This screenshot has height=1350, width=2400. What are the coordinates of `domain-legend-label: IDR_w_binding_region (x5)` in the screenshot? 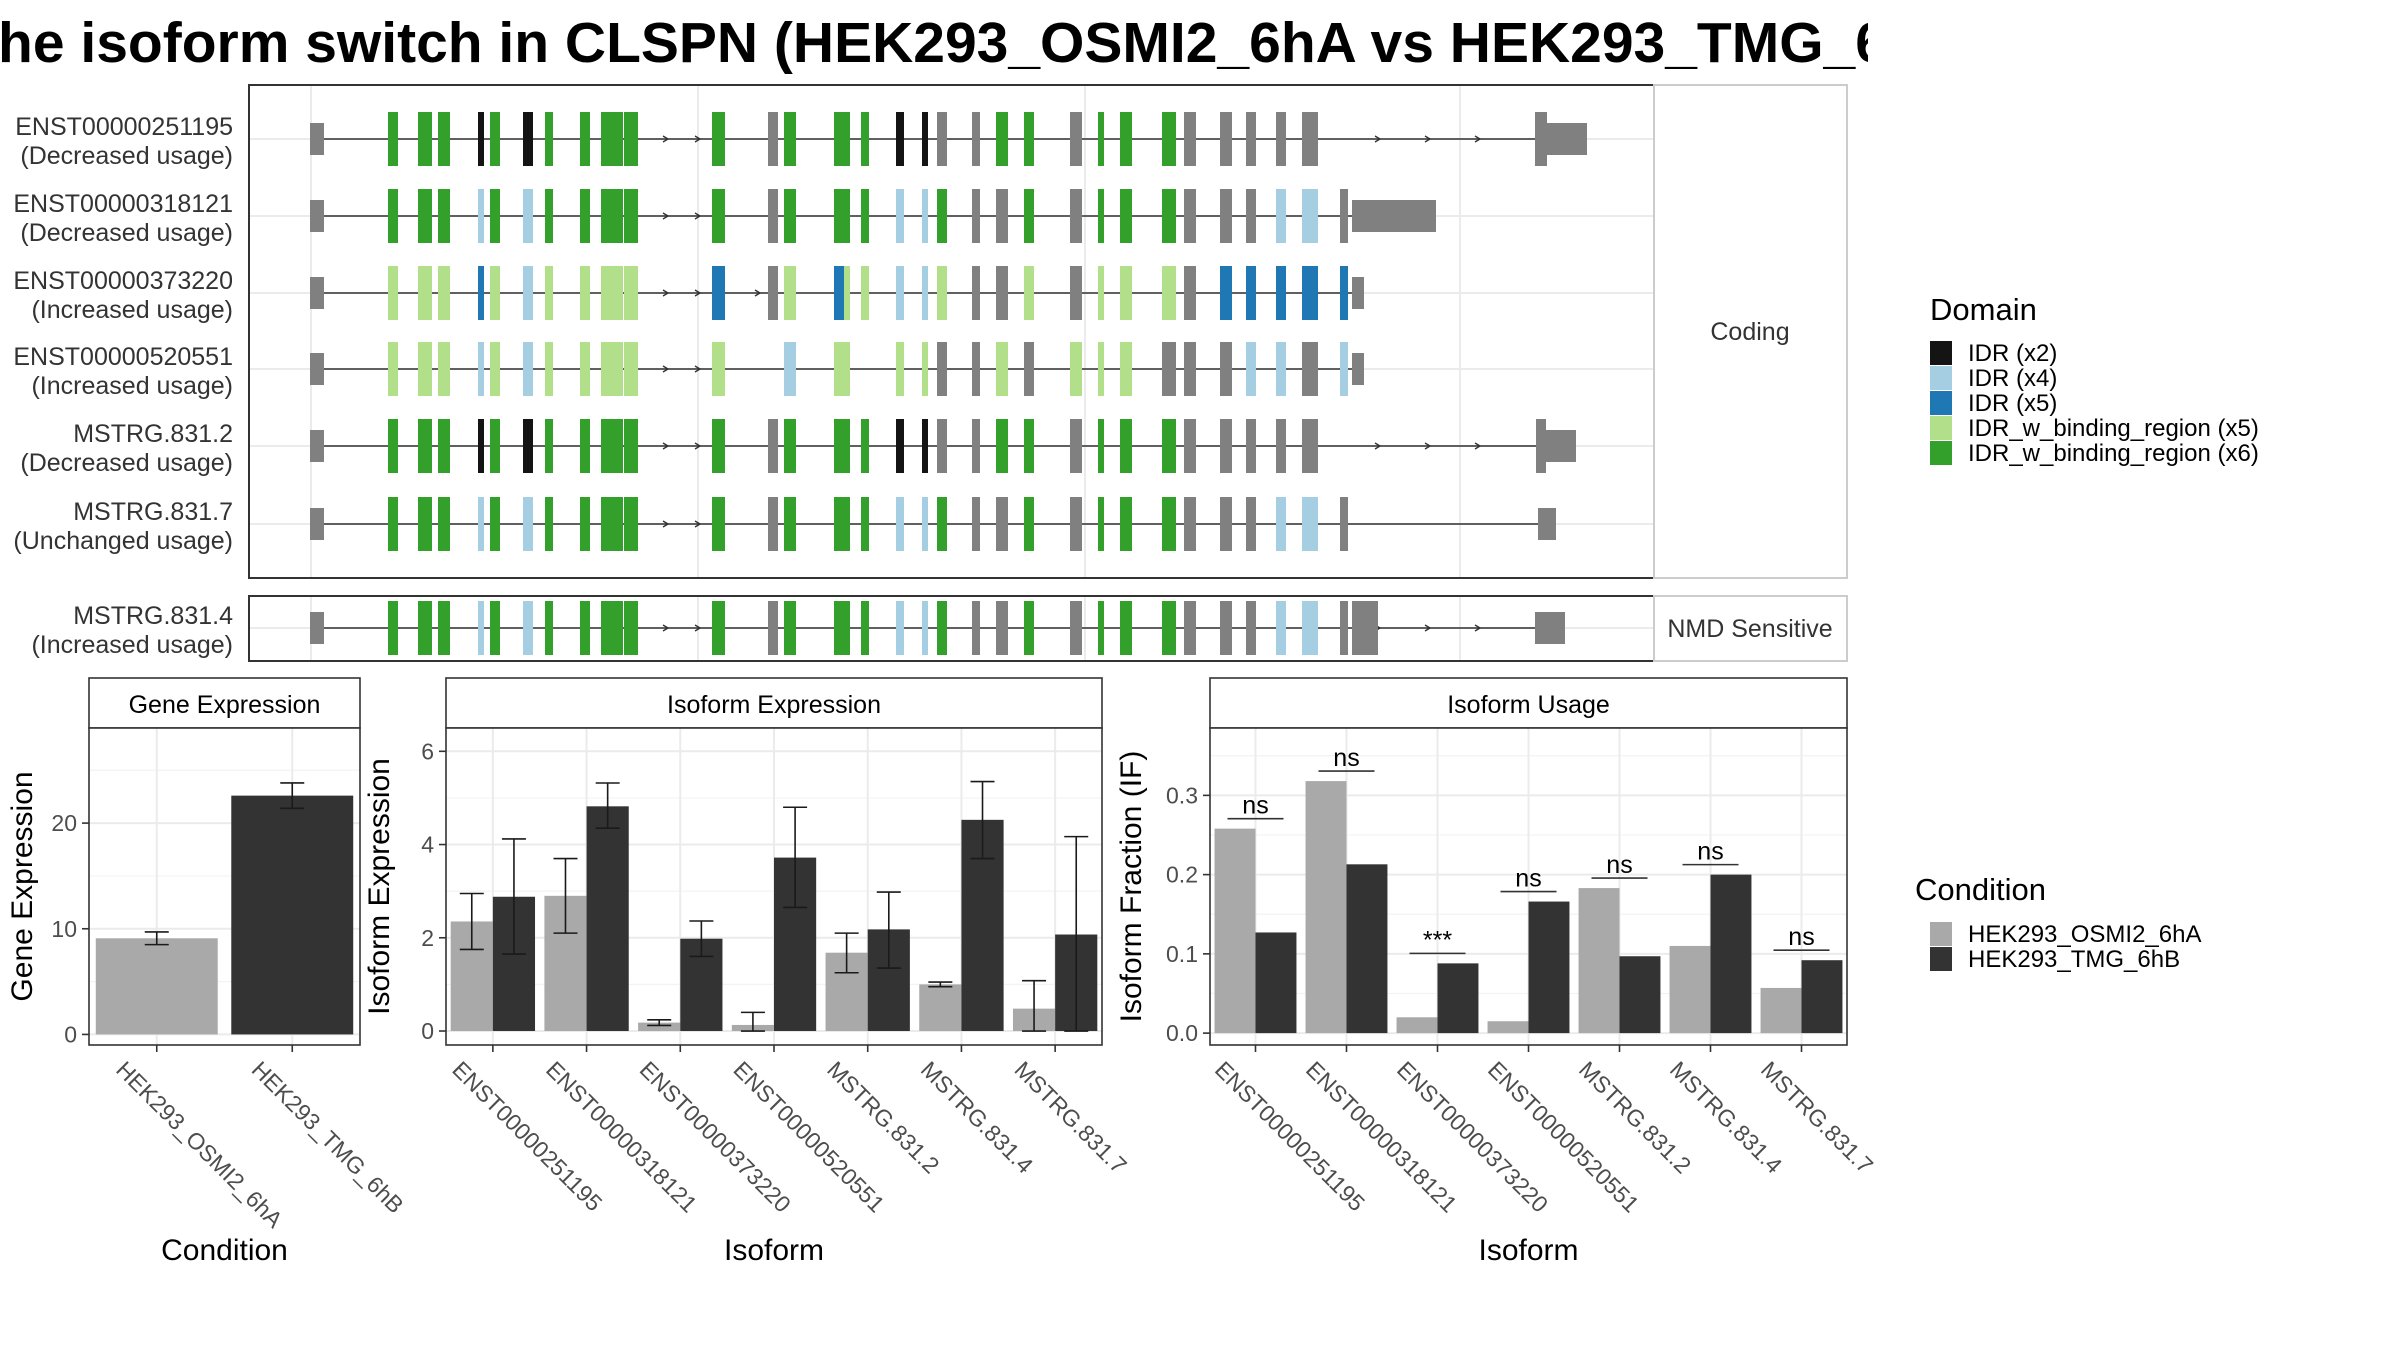 It's located at (2113, 428).